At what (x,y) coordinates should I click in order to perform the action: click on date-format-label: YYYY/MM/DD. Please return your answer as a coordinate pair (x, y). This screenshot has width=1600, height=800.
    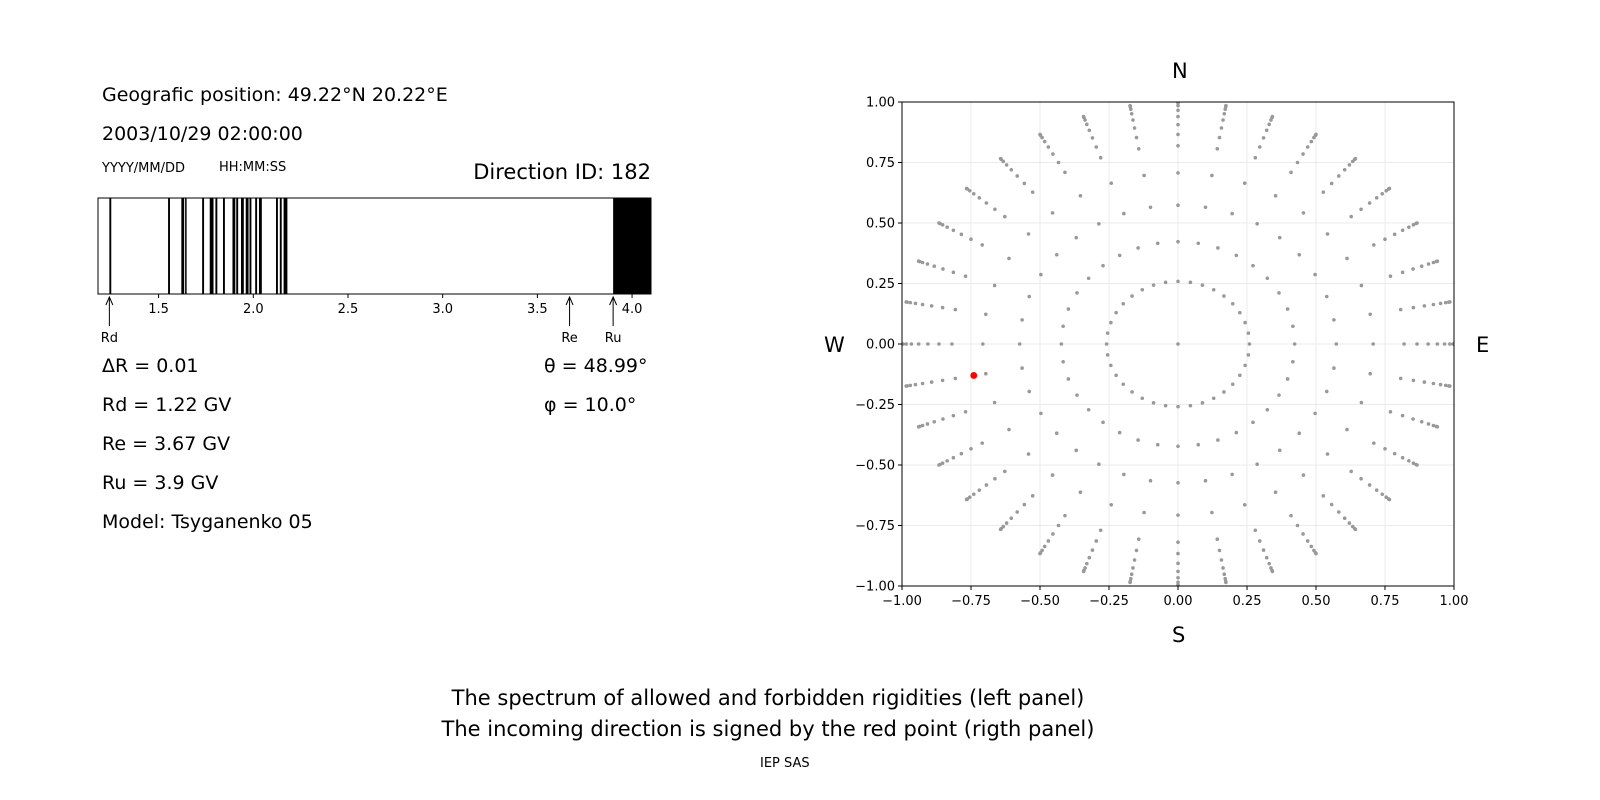
    Looking at the image, I should click on (143, 168).